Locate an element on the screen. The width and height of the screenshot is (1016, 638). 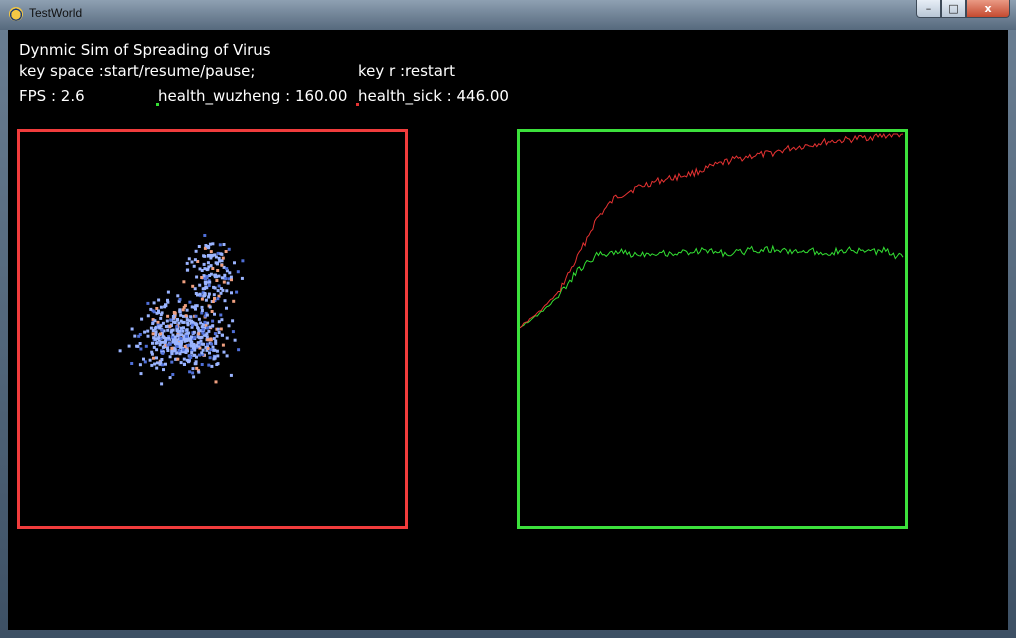
health-wuzheng-readout: health_wuzheng : 160.00 is located at coordinates (253, 96).